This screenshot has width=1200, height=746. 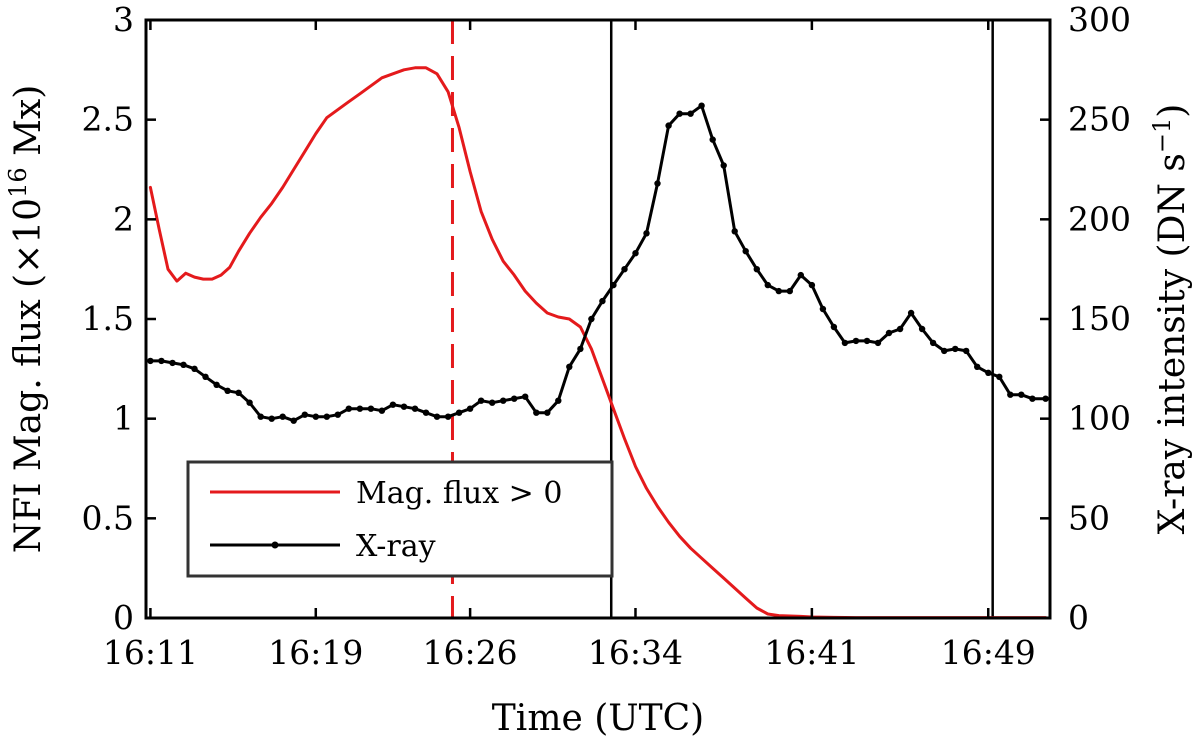 I want to click on y-left-tick-label: 0.5, so click(x=108, y=517).